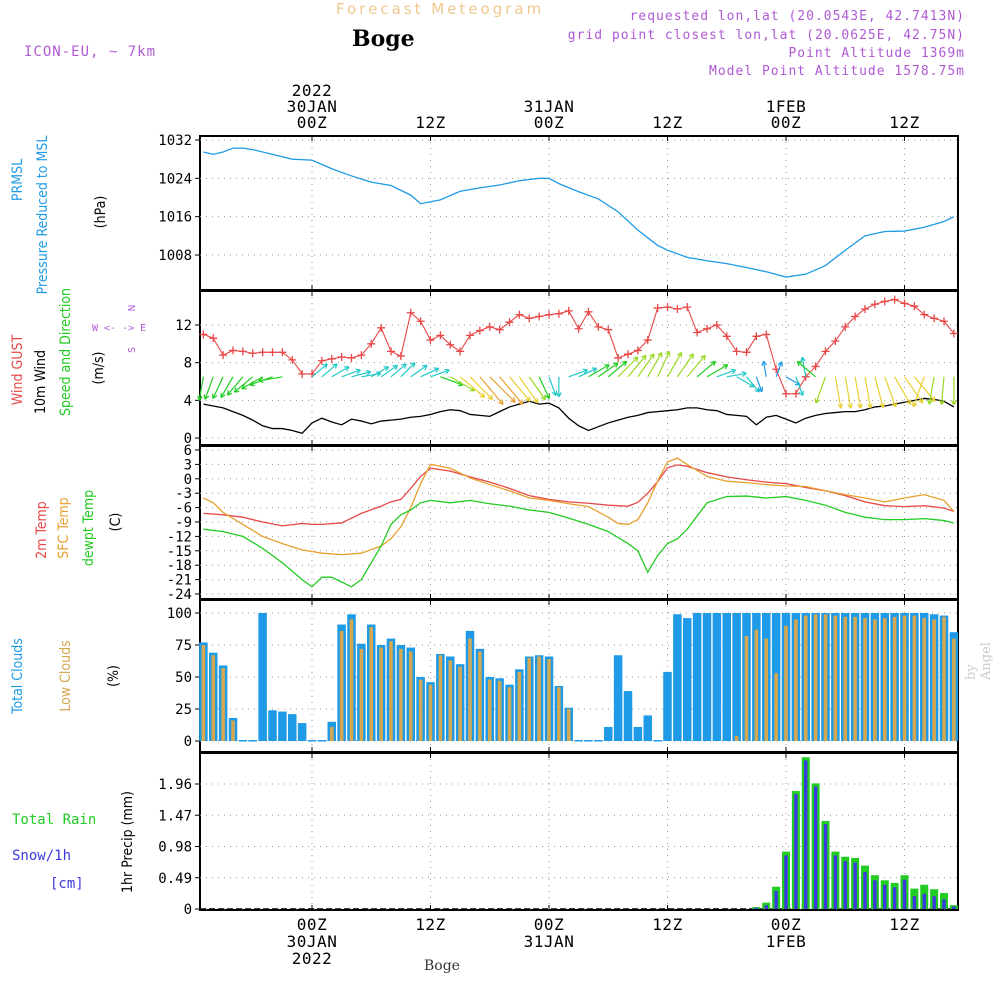  Describe the element at coordinates (179, 614) in the screenshot. I see `tick-label-y: 100` at that location.